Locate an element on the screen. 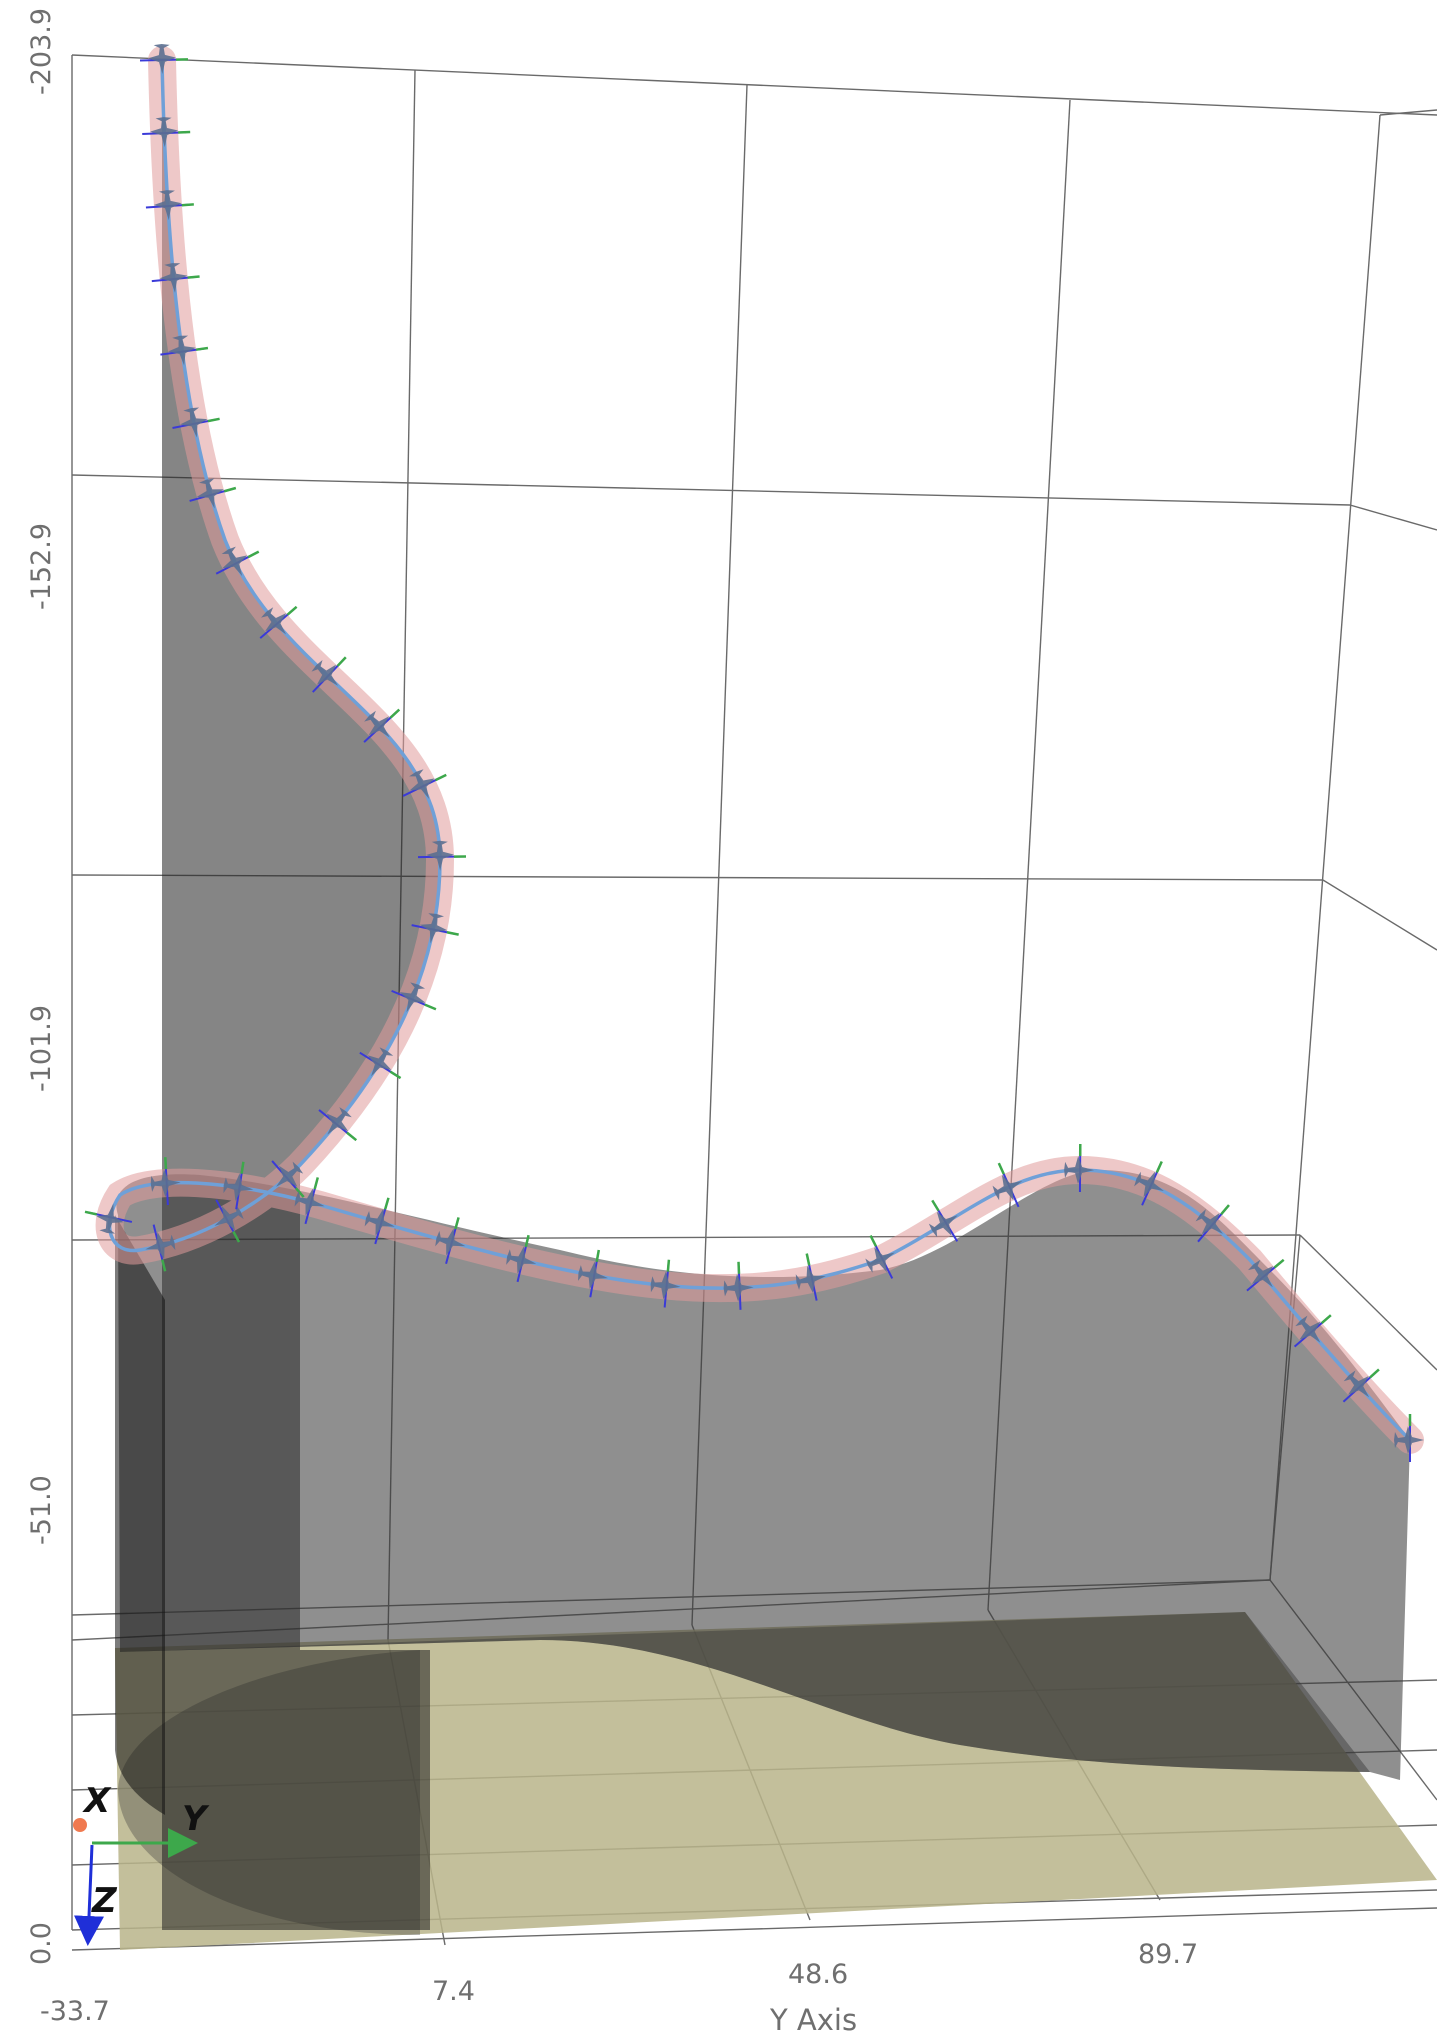 The image size is (1437, 2037). vertical-tick-label-2: -101.9 is located at coordinates (41, 1048).